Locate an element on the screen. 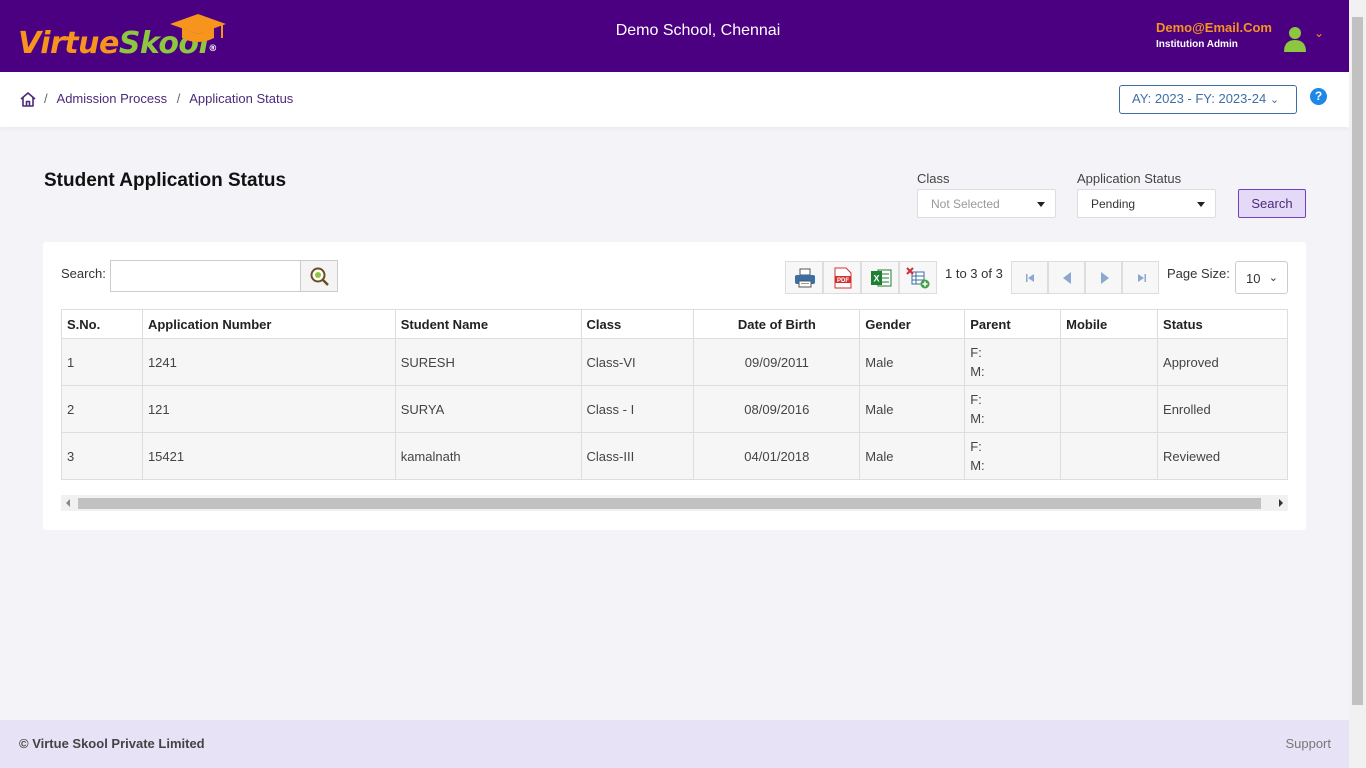 This screenshot has height=768, width=1366. class-filter-label: Class is located at coordinates (933, 178).